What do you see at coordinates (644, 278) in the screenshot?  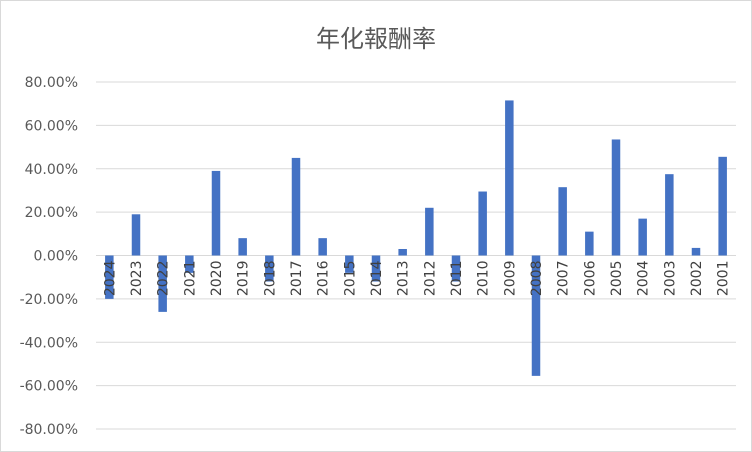 I see `x-tick-label: 2004` at bounding box center [644, 278].